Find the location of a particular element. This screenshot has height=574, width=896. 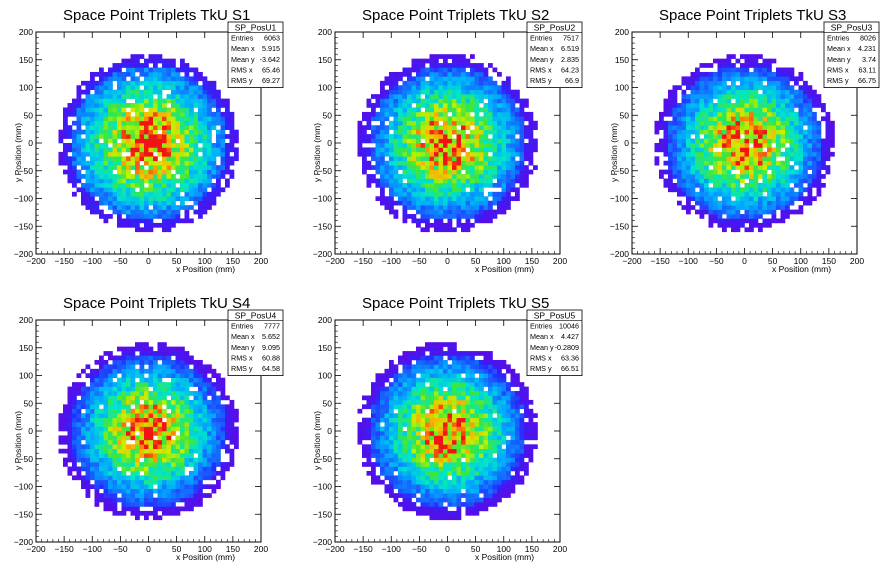

stats-key: RMS x is located at coordinates (242, 69).